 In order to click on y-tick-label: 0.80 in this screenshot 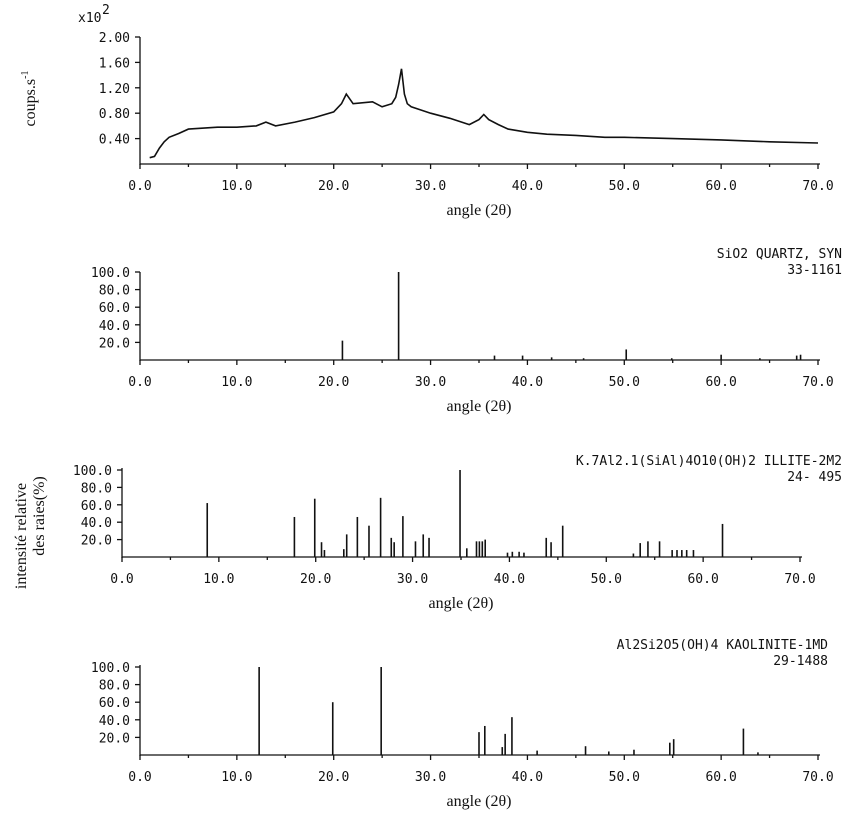, I will do `click(114, 114)`.